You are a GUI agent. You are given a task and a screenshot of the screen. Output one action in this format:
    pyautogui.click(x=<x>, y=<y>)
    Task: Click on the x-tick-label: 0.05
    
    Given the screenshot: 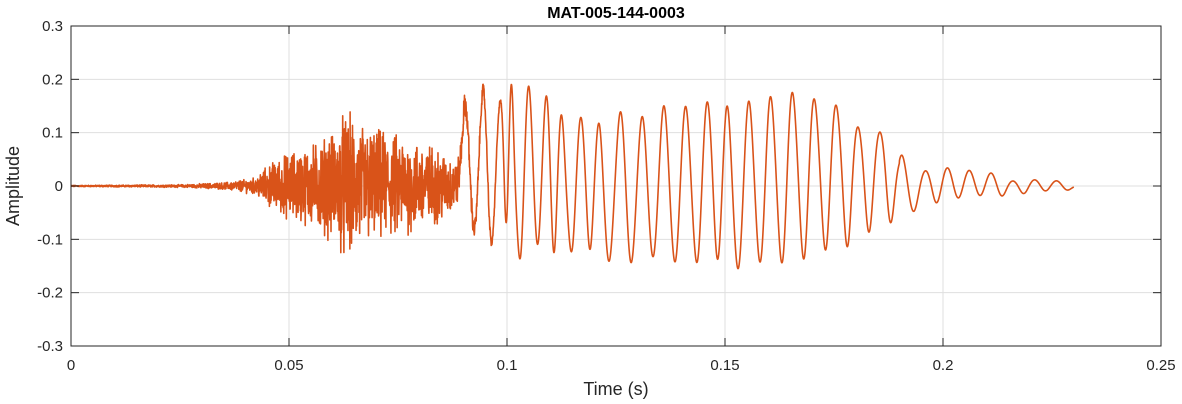 What is the action you would take?
    pyautogui.click(x=288, y=365)
    